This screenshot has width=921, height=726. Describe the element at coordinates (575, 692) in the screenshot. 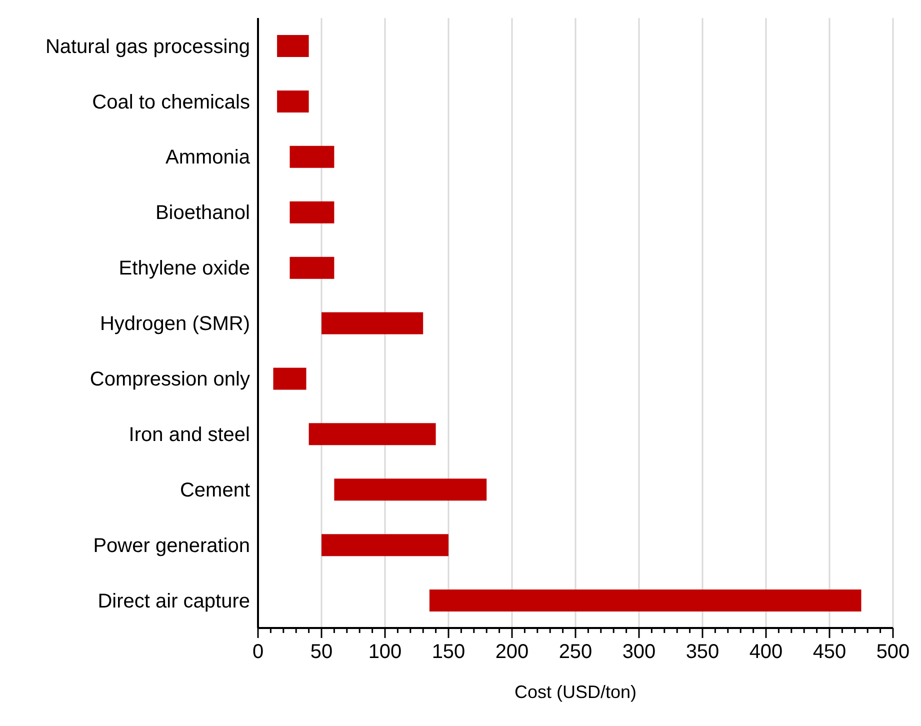

I see `x-axis-title: Cost (USD/ton)` at that location.